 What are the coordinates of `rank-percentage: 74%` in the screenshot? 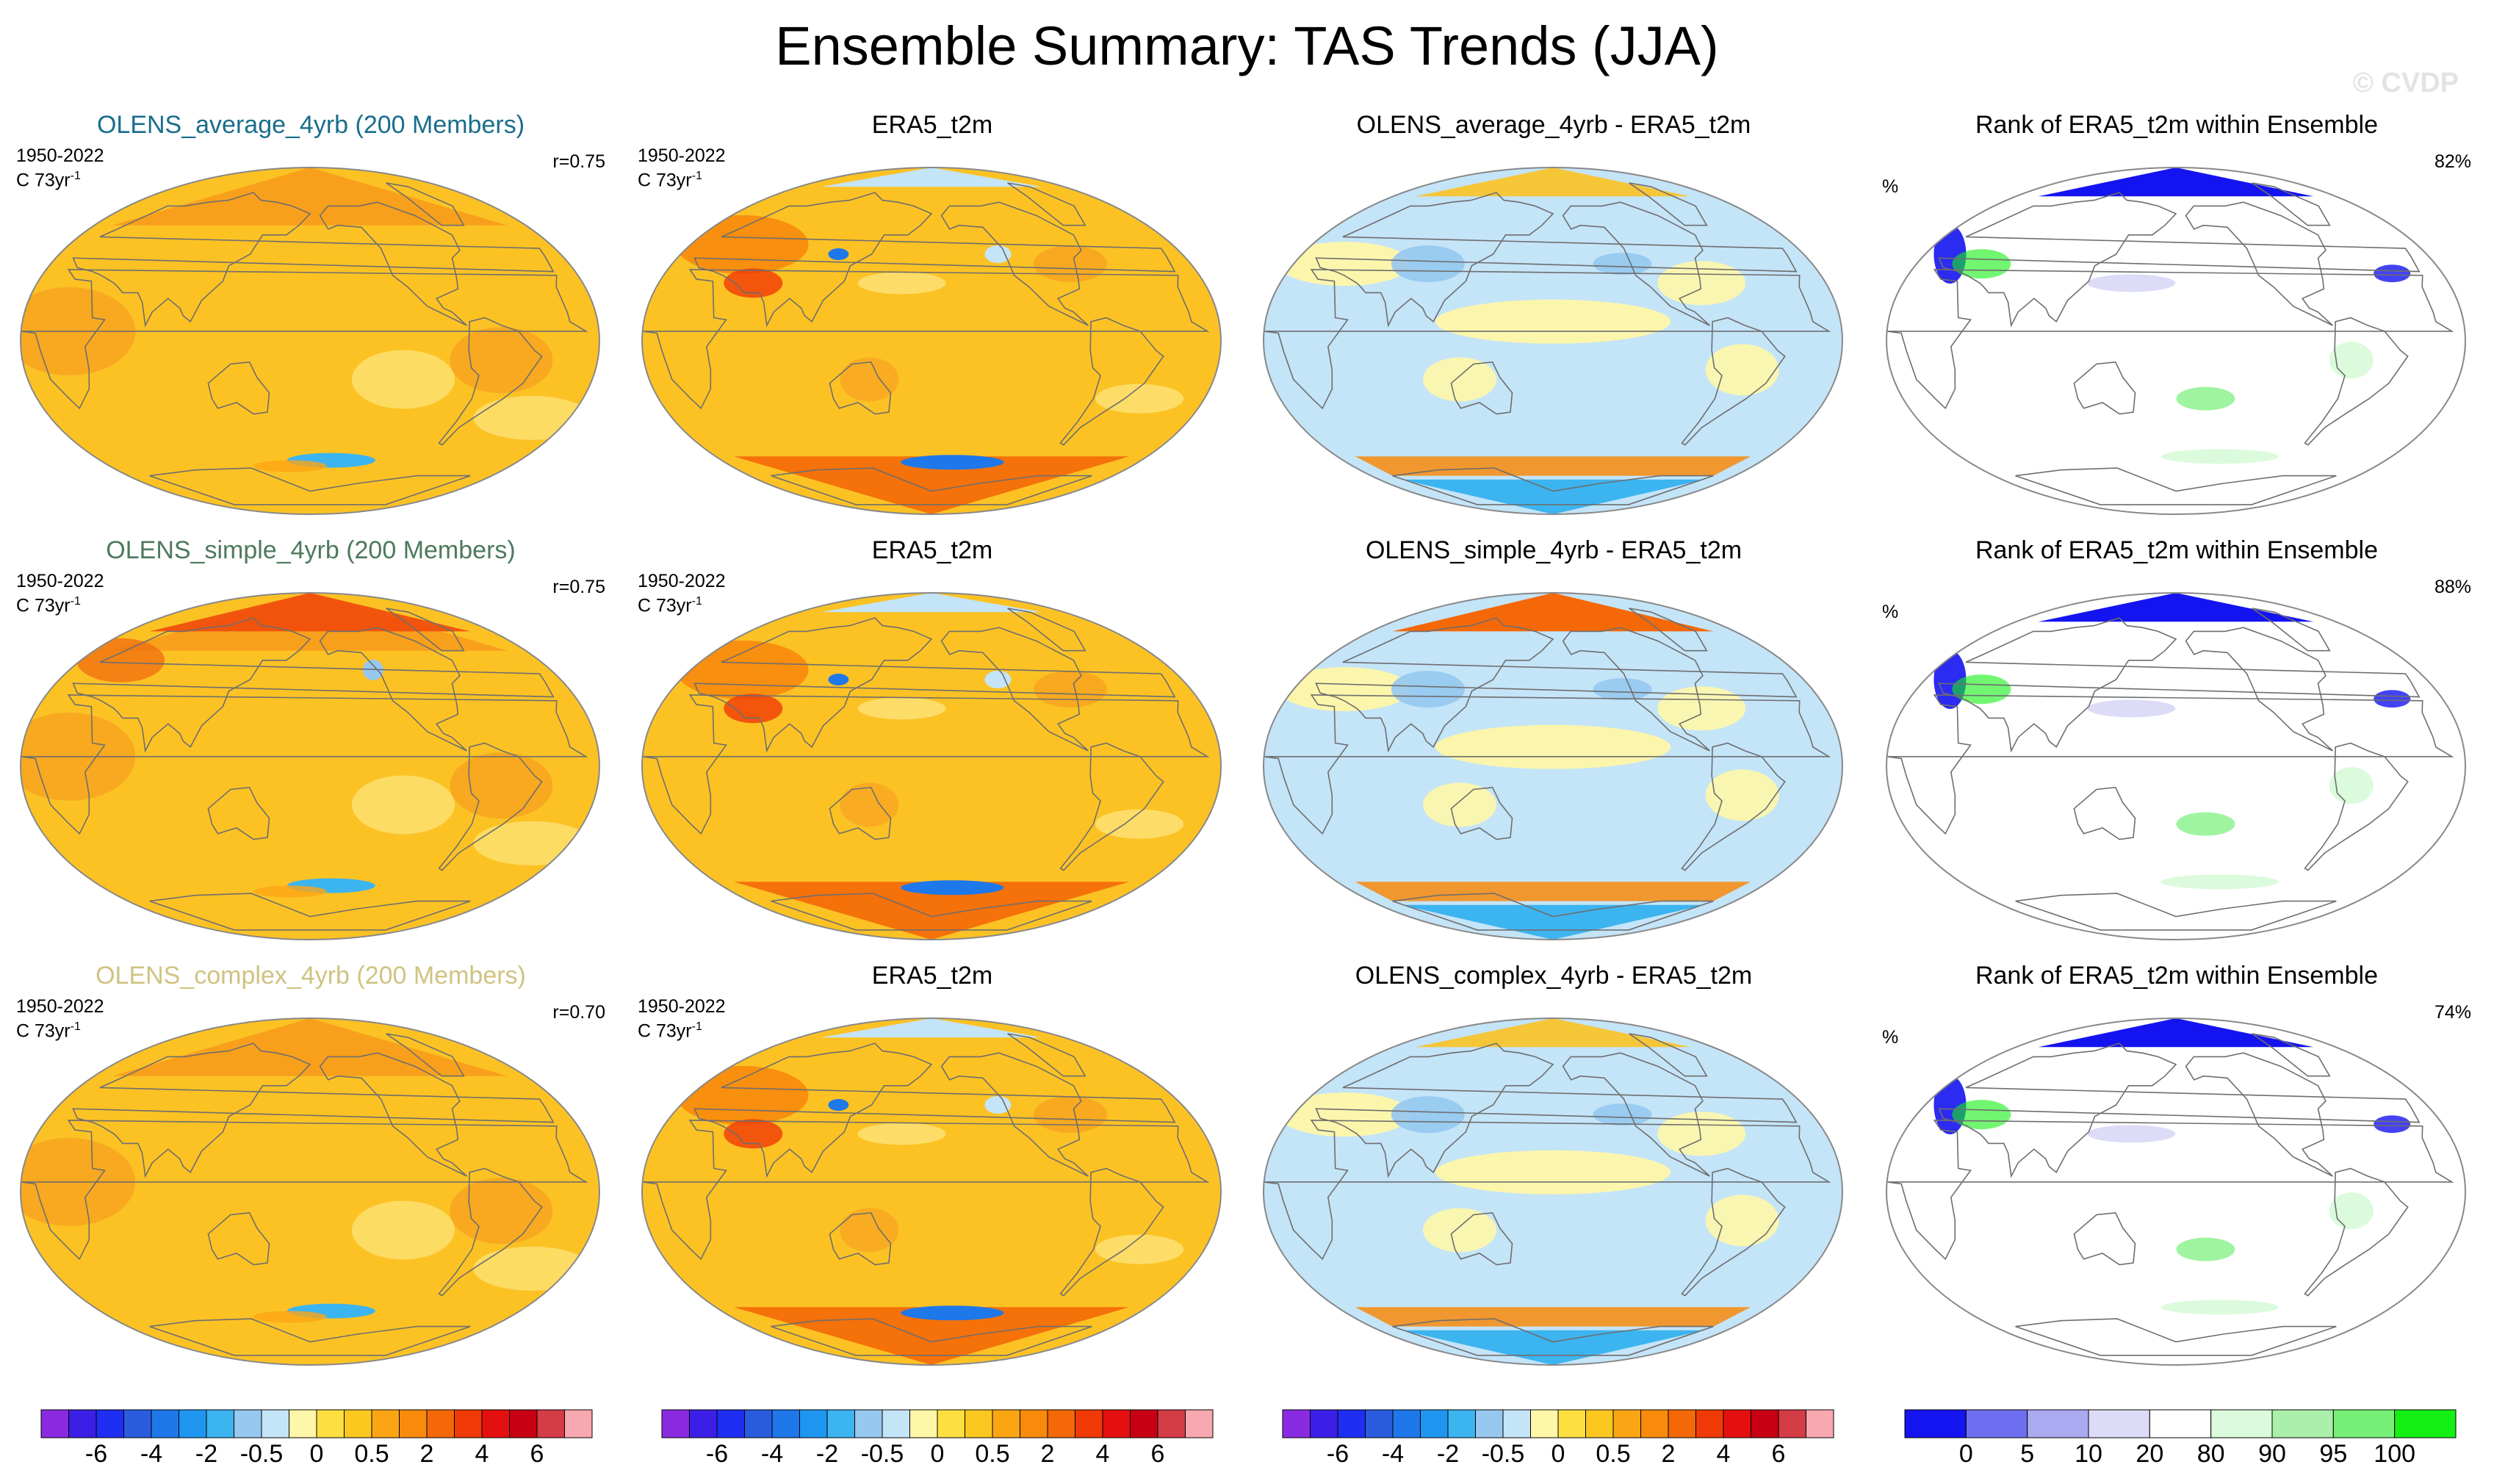 It's located at (2453, 1012).